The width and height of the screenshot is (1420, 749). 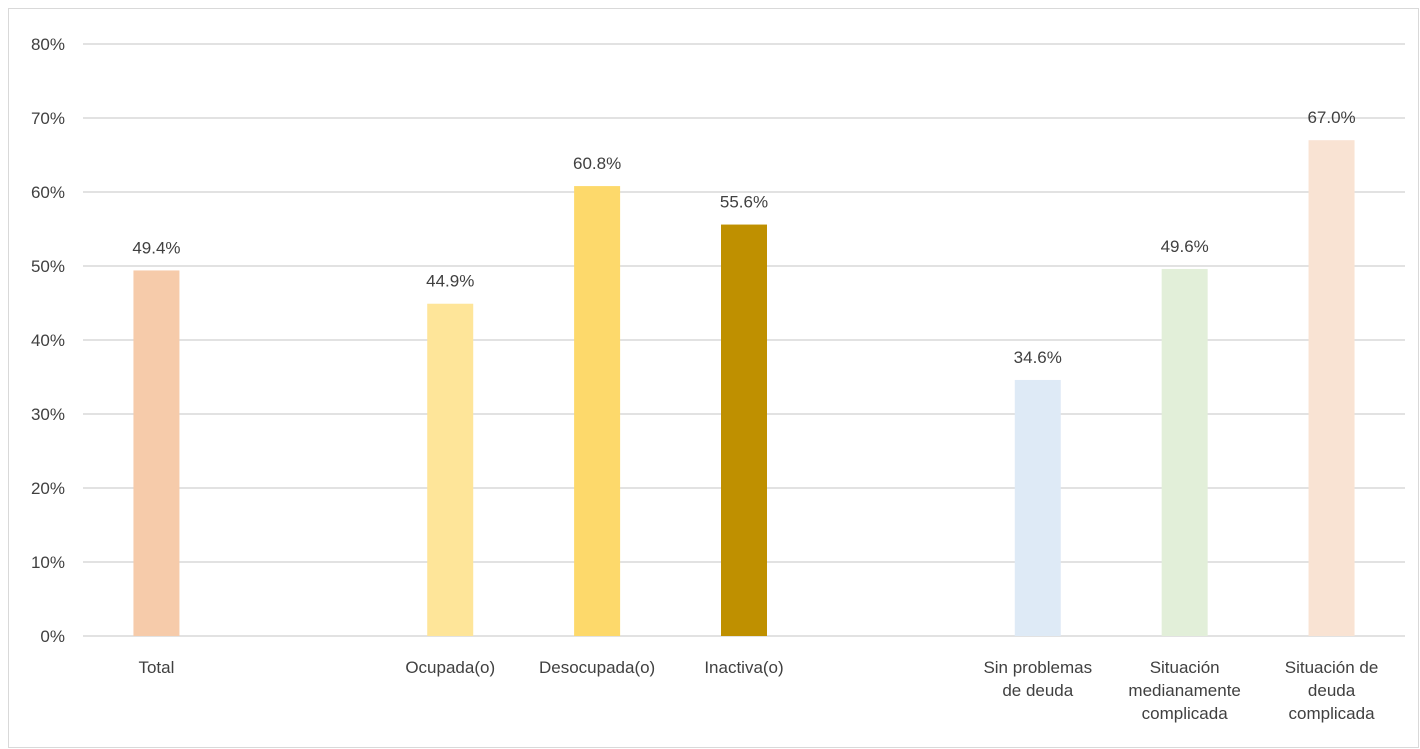 I want to click on y-tick-label: 0%, so click(x=52, y=636).